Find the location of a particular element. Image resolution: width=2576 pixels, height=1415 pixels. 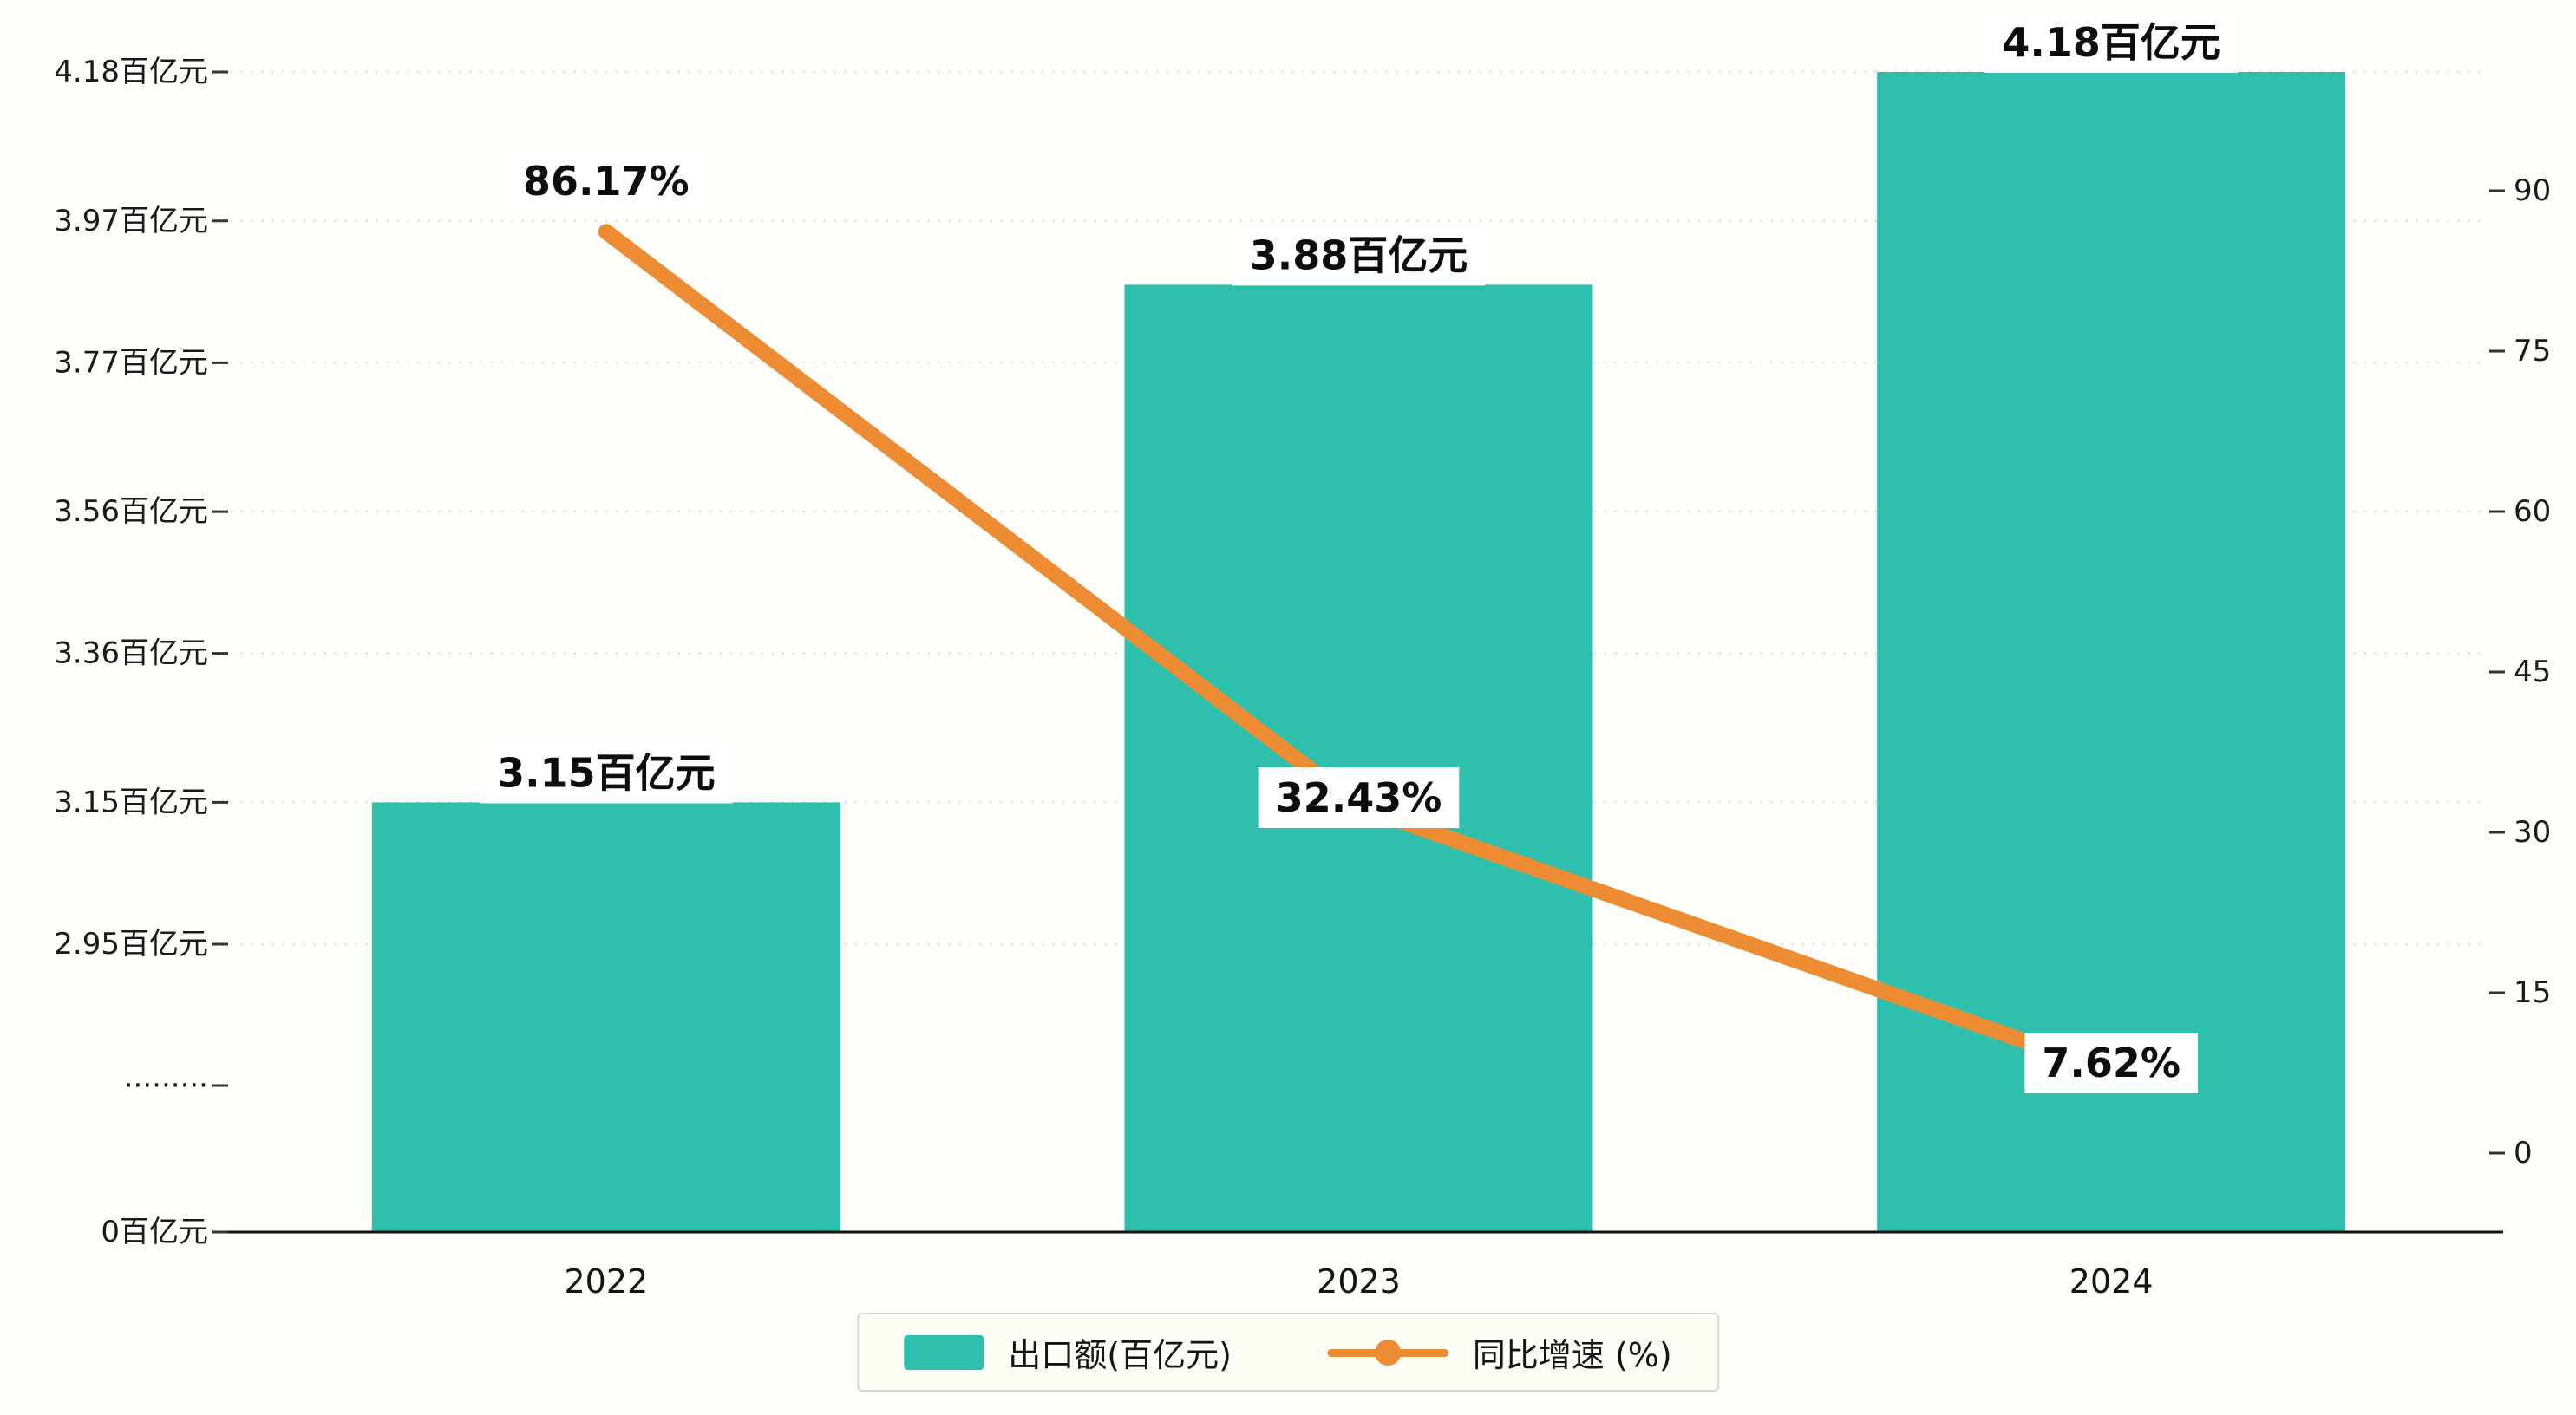

bar-2022 is located at coordinates (605, 1017).